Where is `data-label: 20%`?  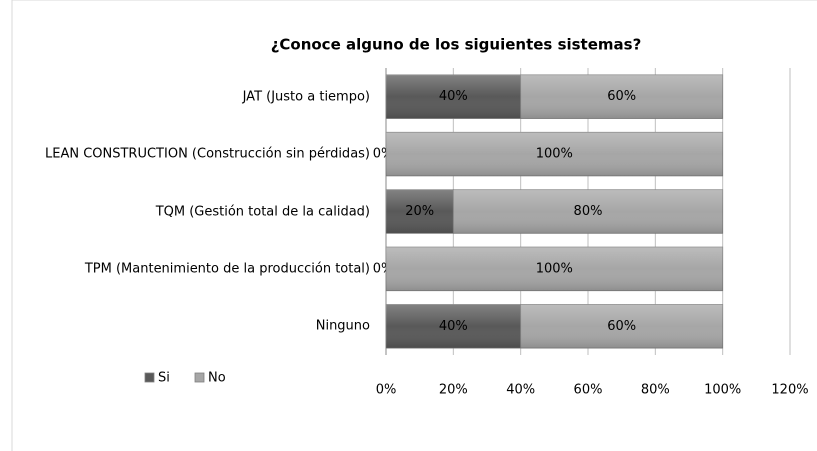
data-label: 20% is located at coordinates (419, 211).